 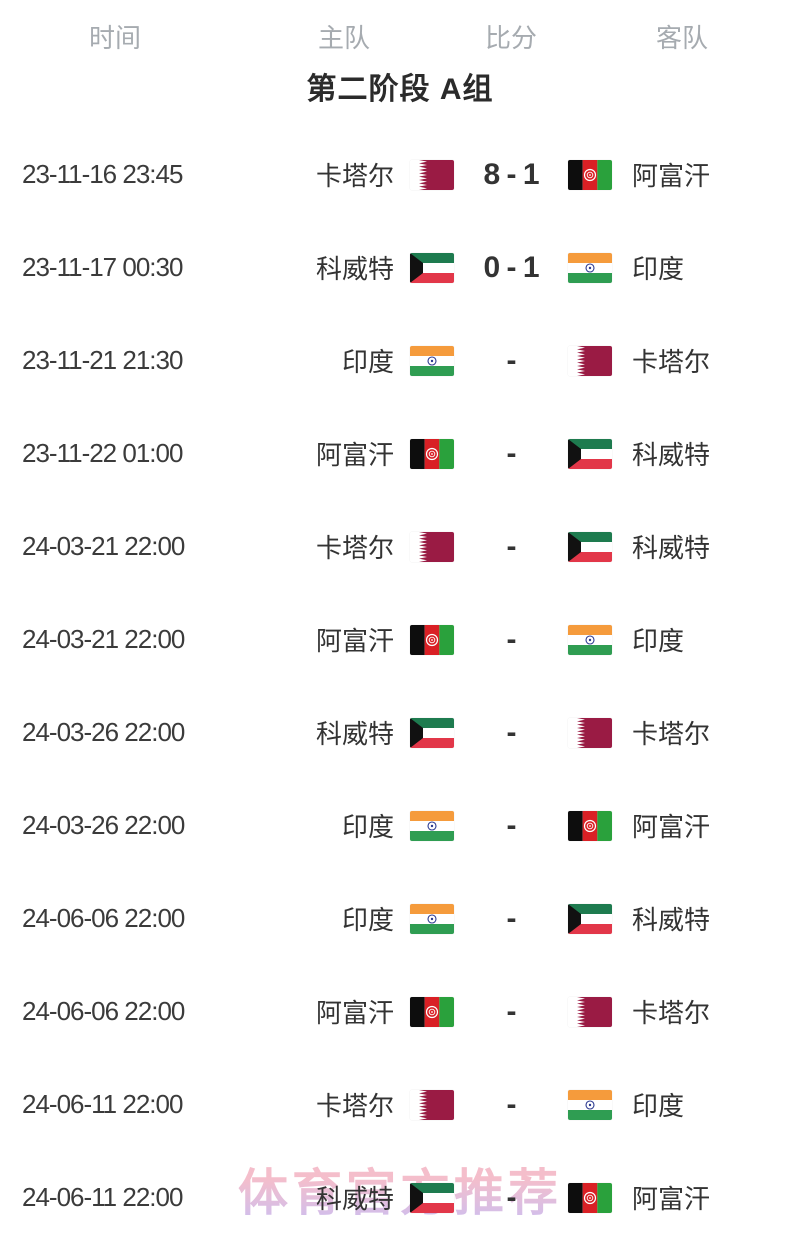 What do you see at coordinates (400, 89) in the screenshot?
I see `group-title: 第二阶段 A组` at bounding box center [400, 89].